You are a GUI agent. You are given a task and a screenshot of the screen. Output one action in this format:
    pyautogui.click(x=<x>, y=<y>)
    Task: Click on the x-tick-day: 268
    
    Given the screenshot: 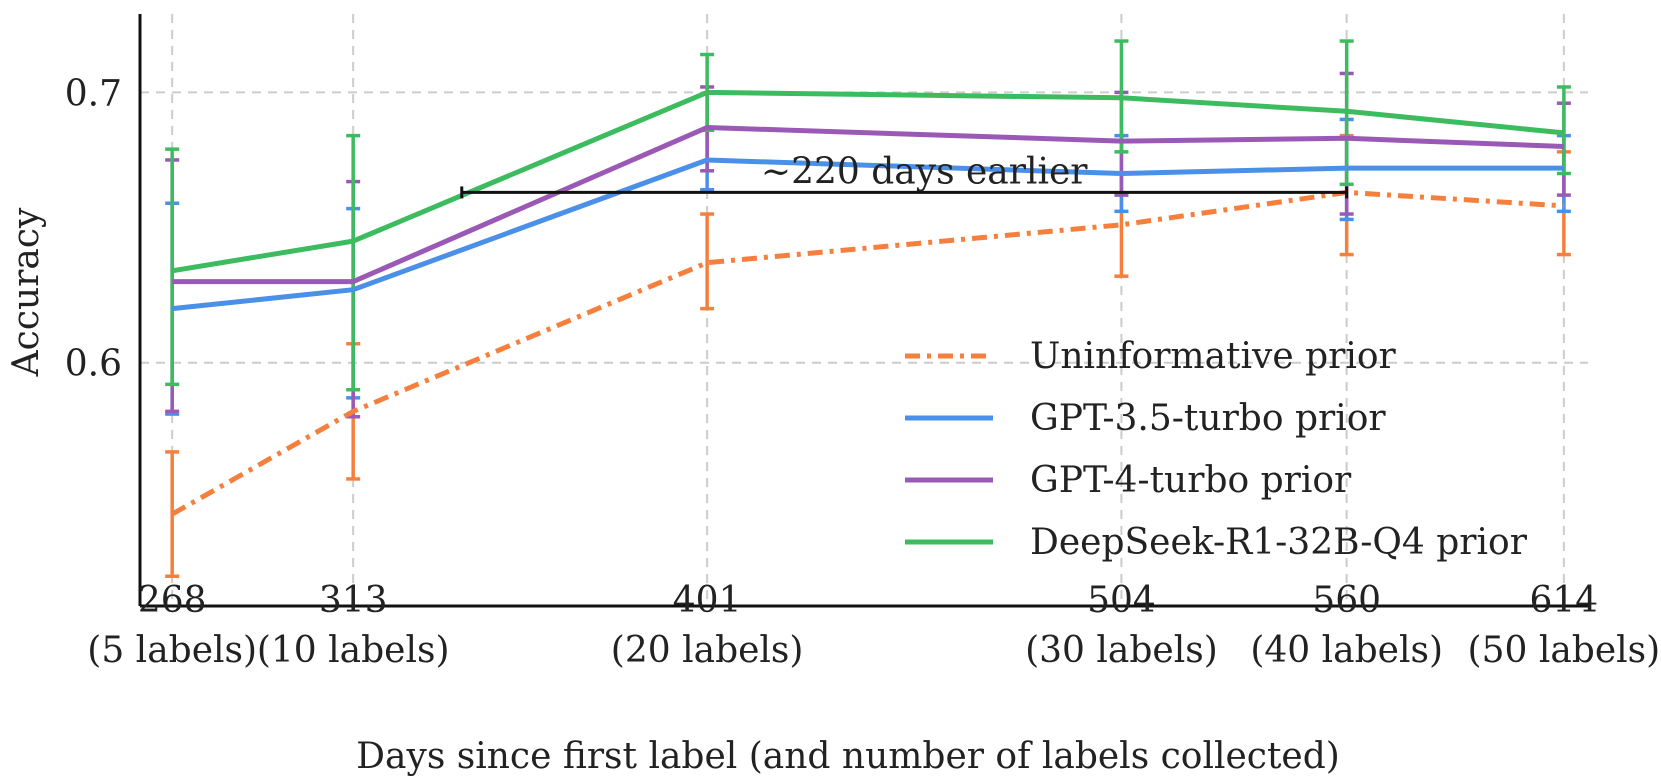 What is the action you would take?
    pyautogui.click(x=172, y=600)
    